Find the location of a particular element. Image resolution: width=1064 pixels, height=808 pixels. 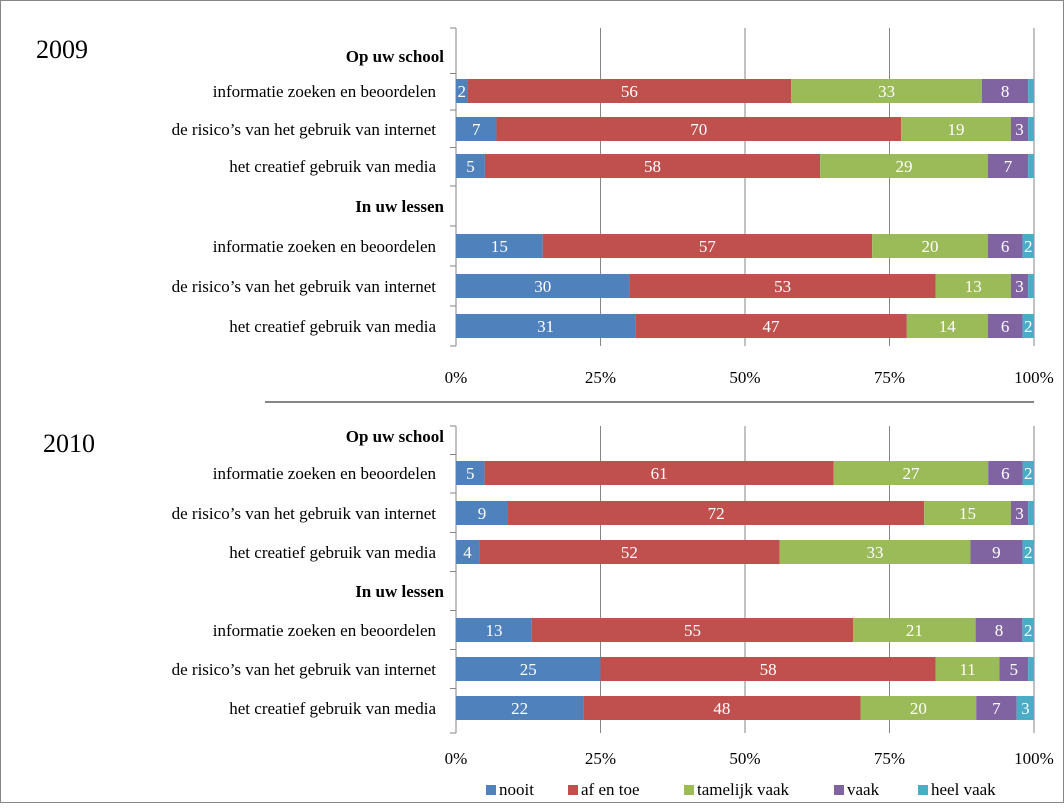

chart-2009-data-label: 56 is located at coordinates (629, 91).